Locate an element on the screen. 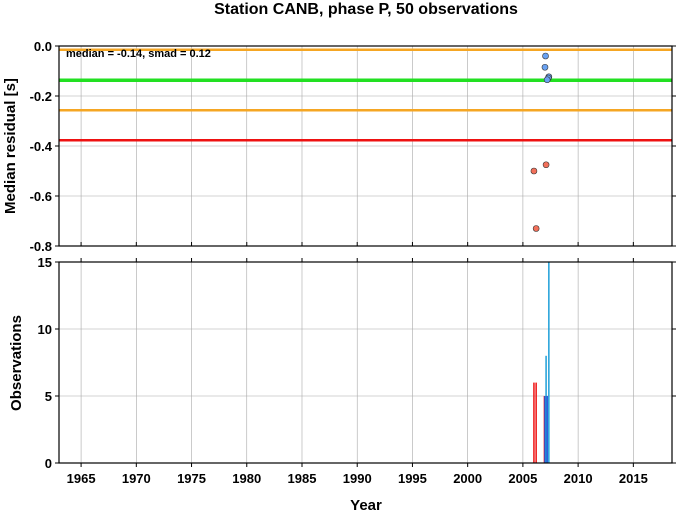 This screenshot has width=678, height=511. observations-y-axis-label: Observations is located at coordinates (16, 363).